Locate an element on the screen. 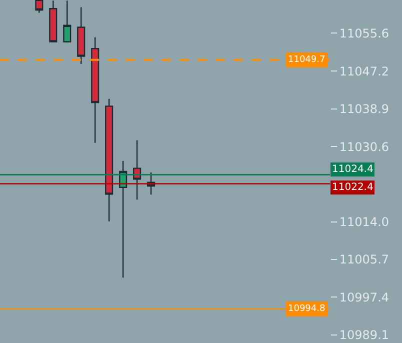 This screenshot has width=402, height=343. text: 11014.0 is located at coordinates (364, 222).